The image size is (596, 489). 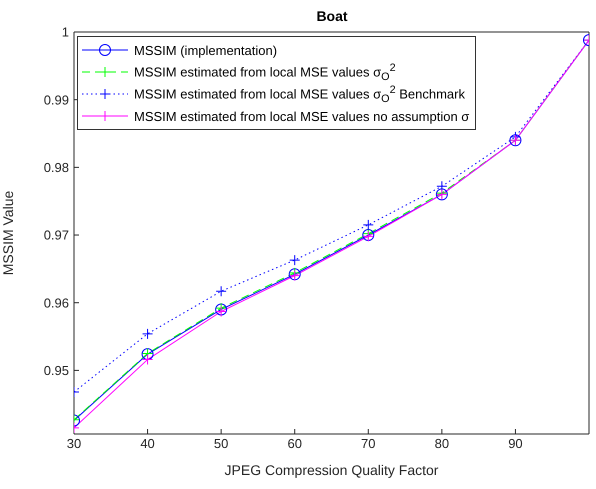 What do you see at coordinates (147, 444) in the screenshot?
I see `x-tick-label: 40` at bounding box center [147, 444].